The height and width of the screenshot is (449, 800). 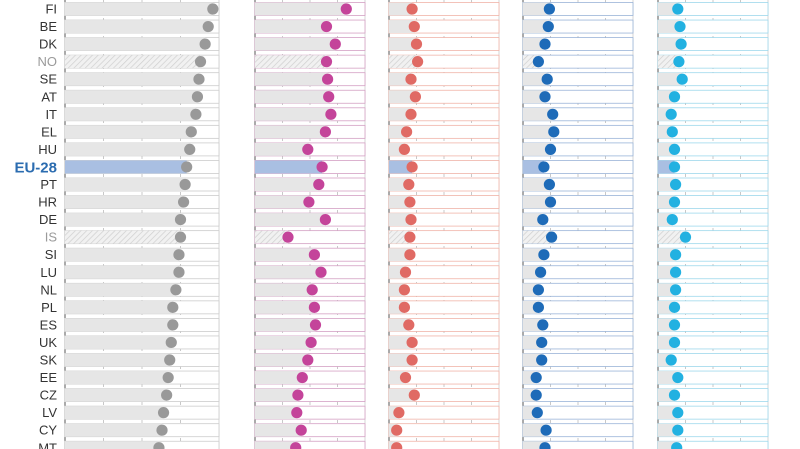 What do you see at coordinates (444, 412) in the screenshot?
I see `row-band` at bounding box center [444, 412].